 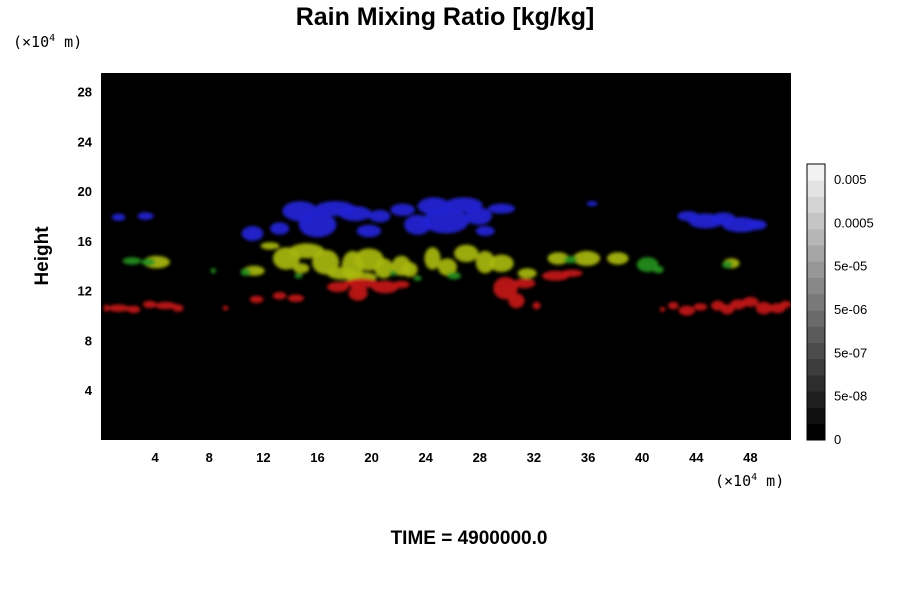 What do you see at coordinates (854, 309) in the screenshot?
I see `colorbar-labels: 0.005 0.0005 5e-05 5e-06 5e-07 5e-08 0` at bounding box center [854, 309].